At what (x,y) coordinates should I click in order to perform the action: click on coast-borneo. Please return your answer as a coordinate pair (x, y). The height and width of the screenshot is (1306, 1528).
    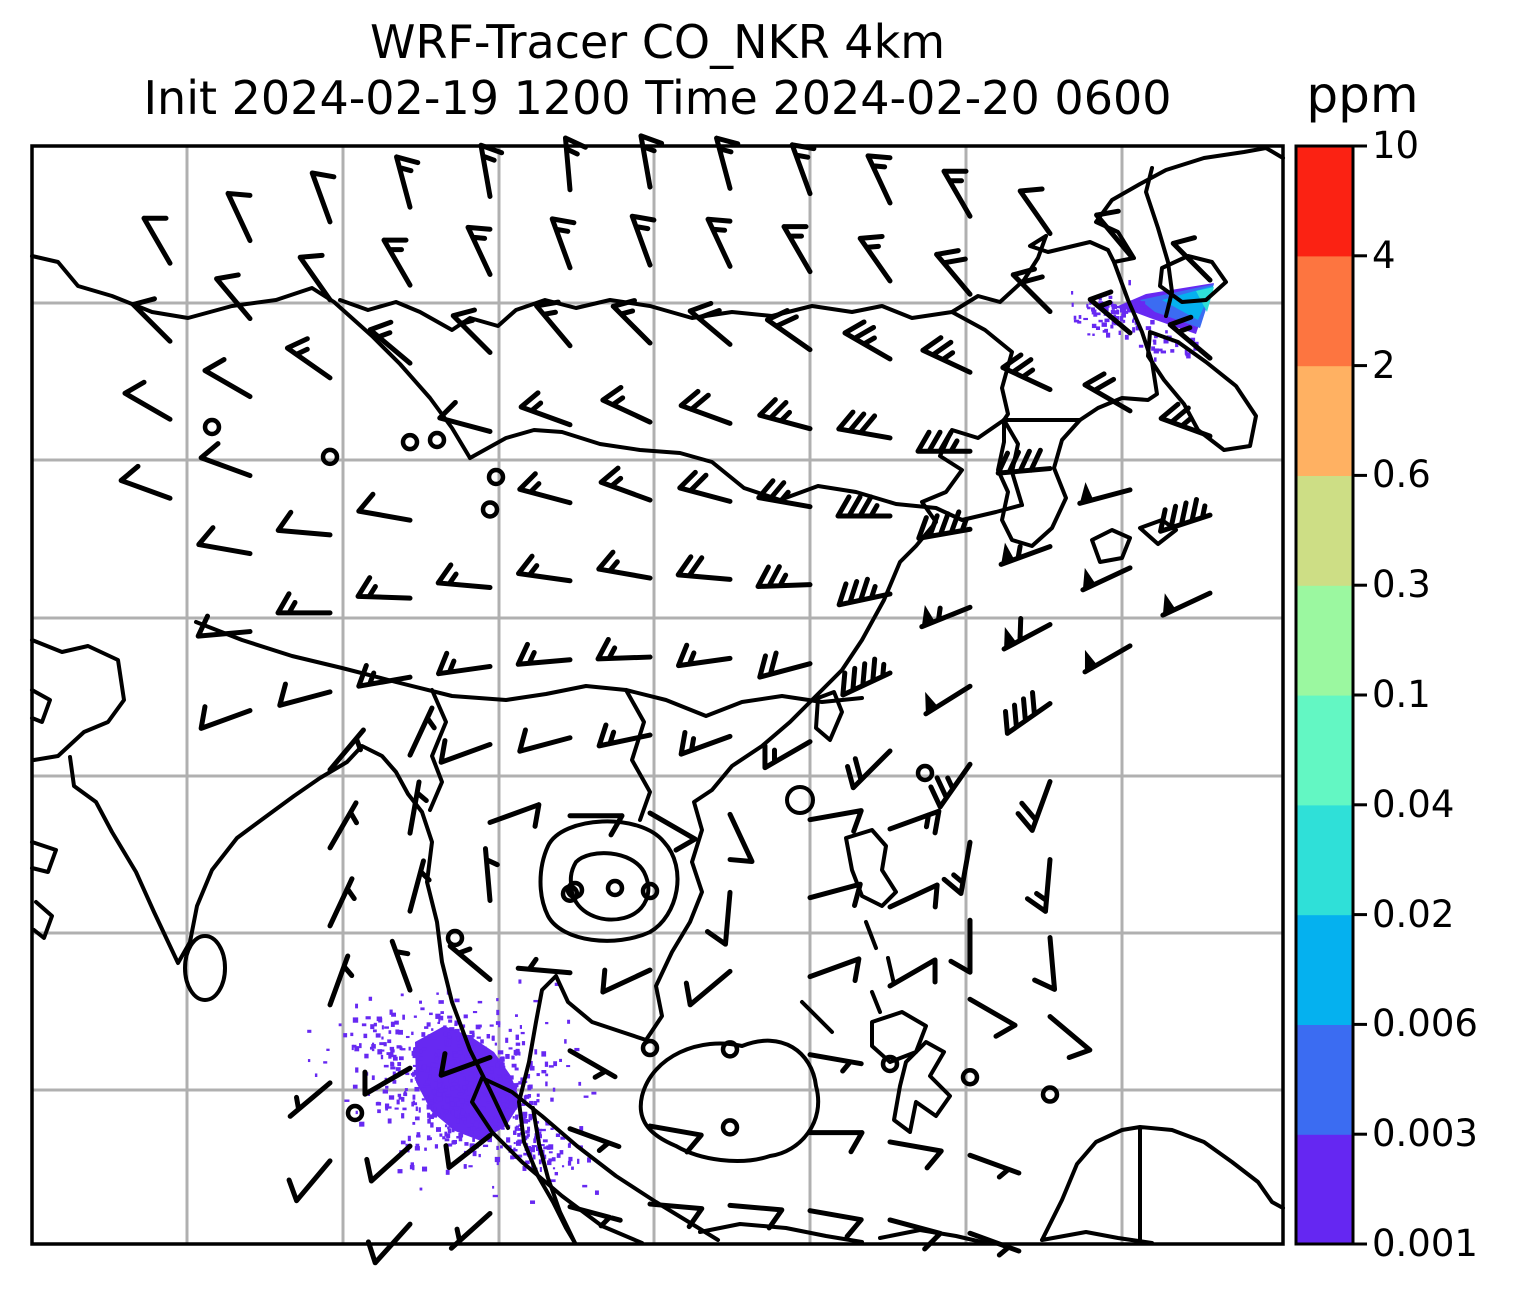
    Looking at the image, I should click on (729, 1100).